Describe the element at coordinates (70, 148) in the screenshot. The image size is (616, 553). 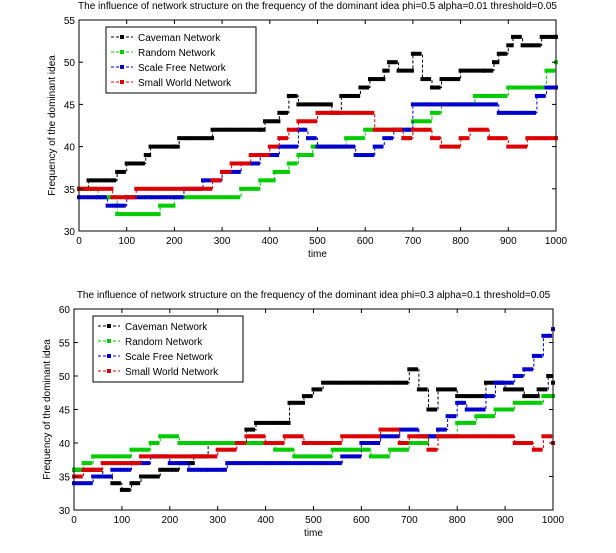
I see `y-tick-label: 40` at that location.